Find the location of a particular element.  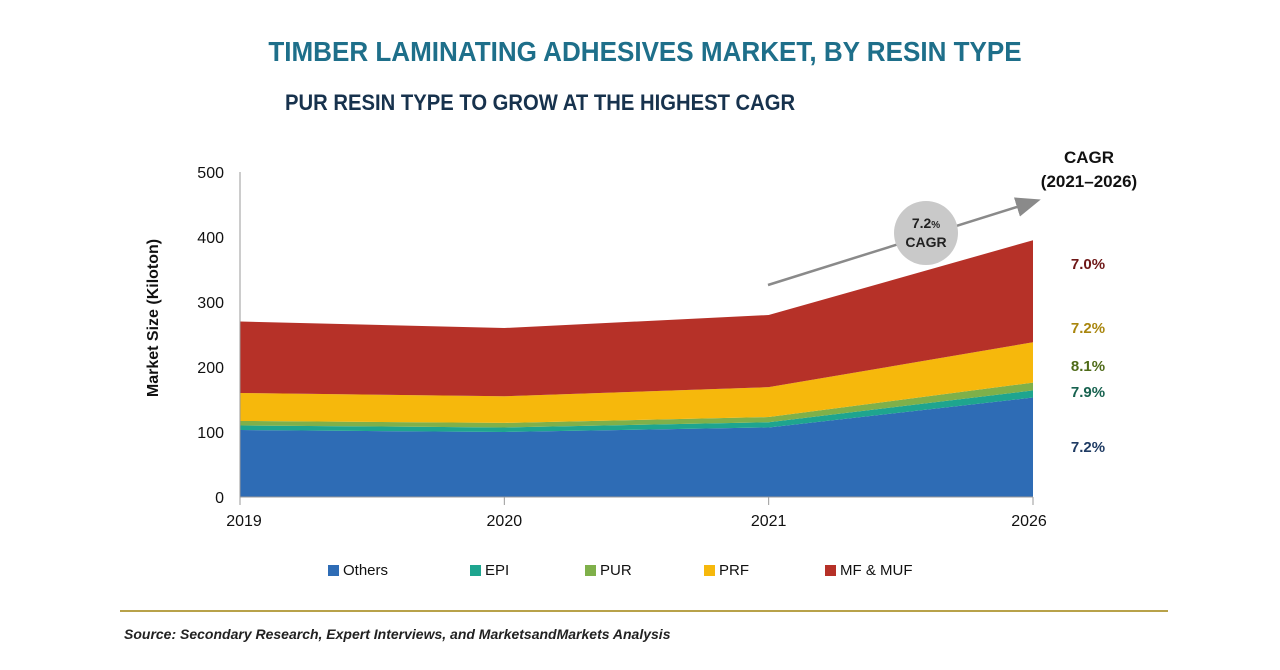

y-axis-label: Market Size (Kiloton) is located at coordinates (153, 318).